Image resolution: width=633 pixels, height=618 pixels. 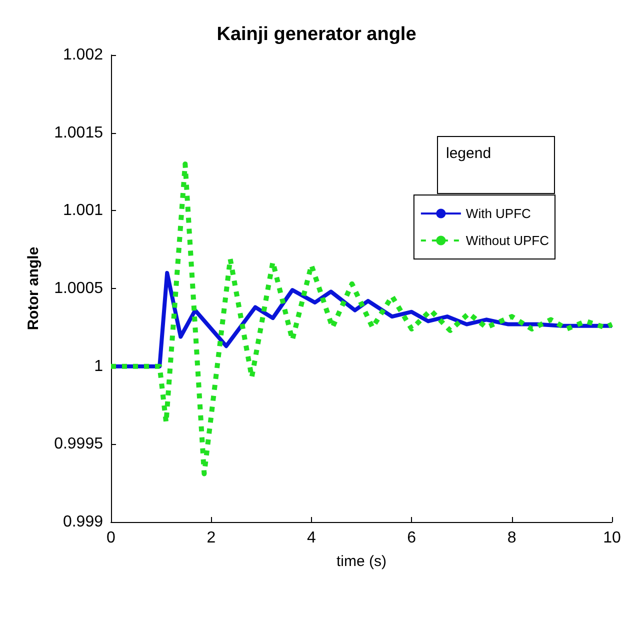 What do you see at coordinates (211, 538) in the screenshot?
I see `x-tick-label: 2` at bounding box center [211, 538].